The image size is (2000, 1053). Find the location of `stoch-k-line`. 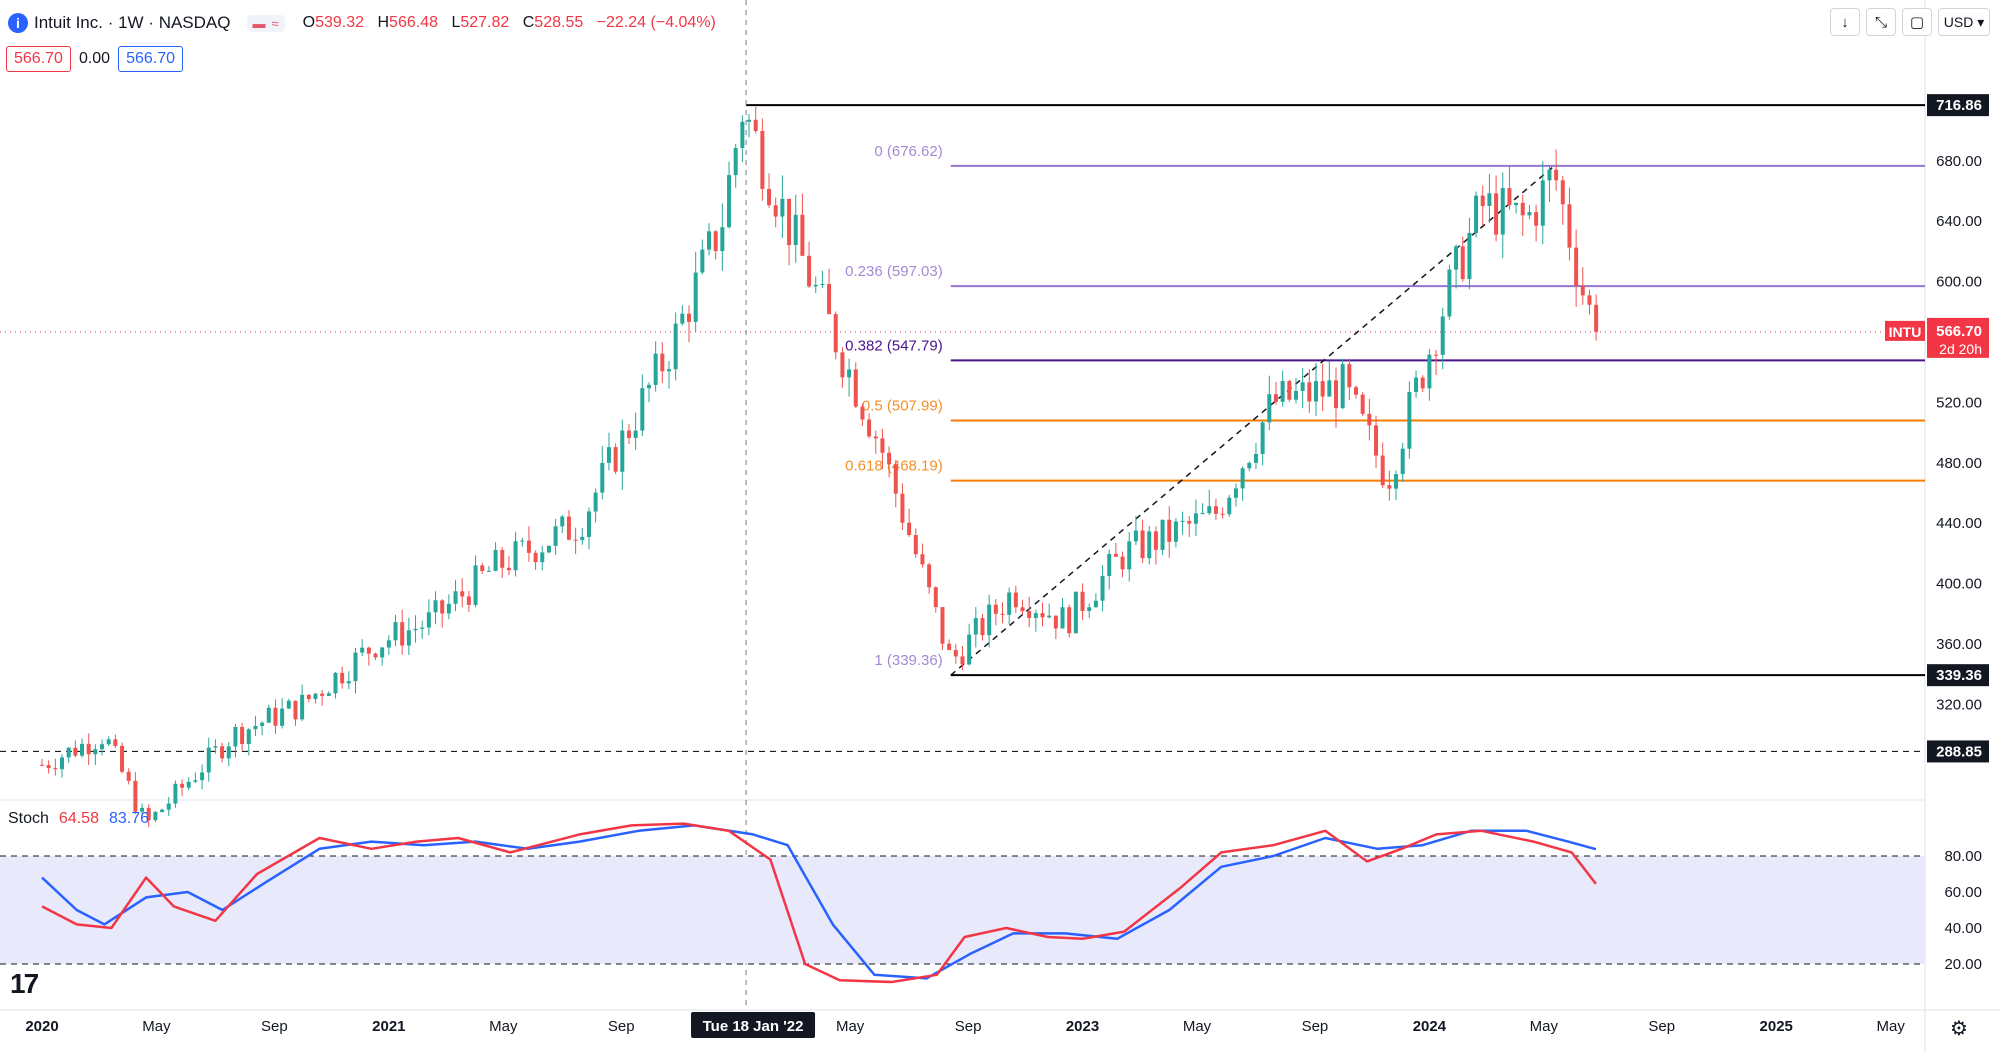

stoch-k-line is located at coordinates (819, 903).